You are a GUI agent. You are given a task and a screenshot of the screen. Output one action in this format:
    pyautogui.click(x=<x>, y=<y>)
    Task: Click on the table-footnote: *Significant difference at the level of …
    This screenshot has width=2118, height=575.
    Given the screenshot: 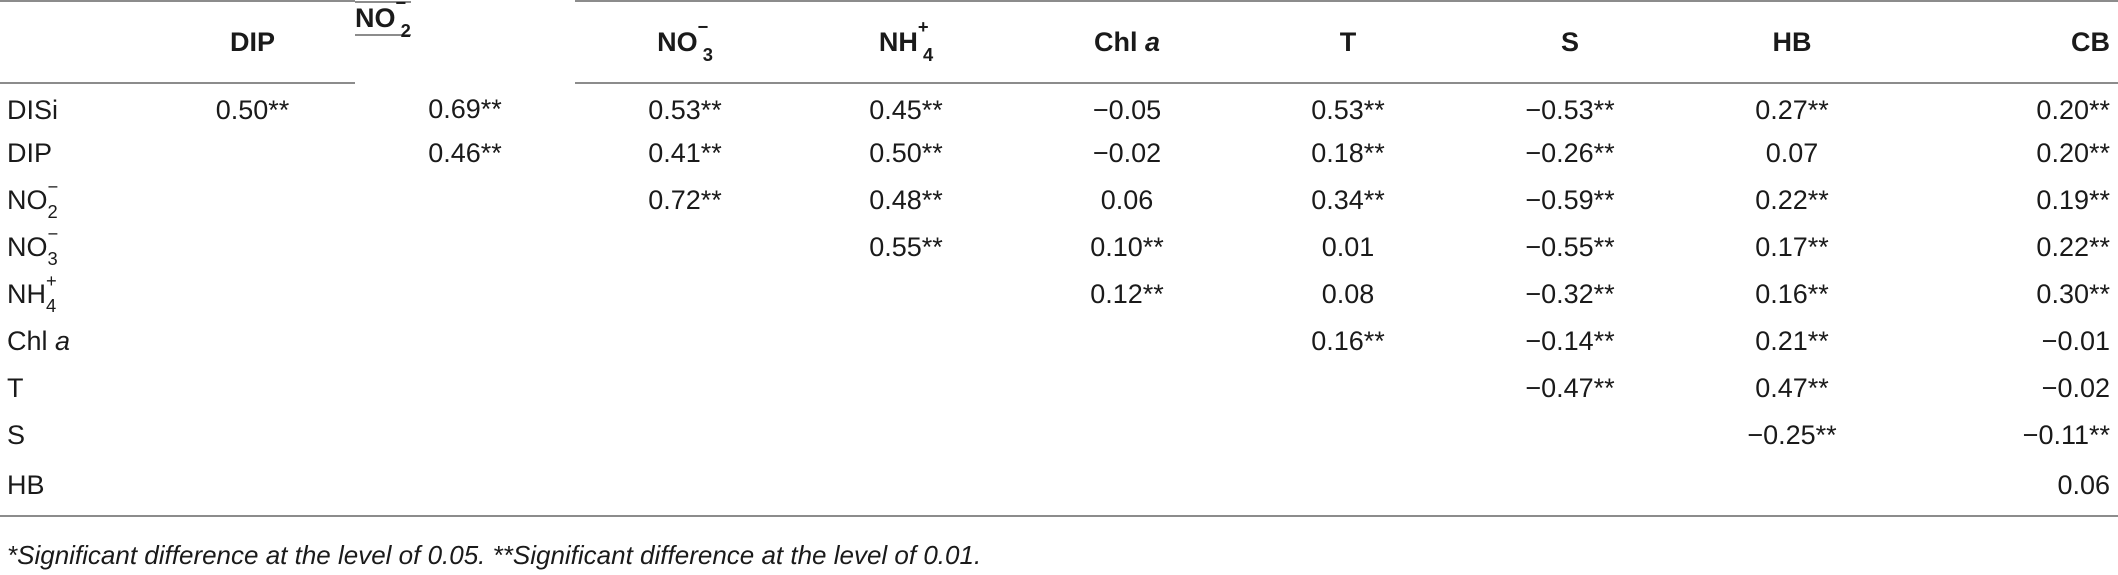 What is the action you would take?
    pyautogui.click(x=494, y=555)
    